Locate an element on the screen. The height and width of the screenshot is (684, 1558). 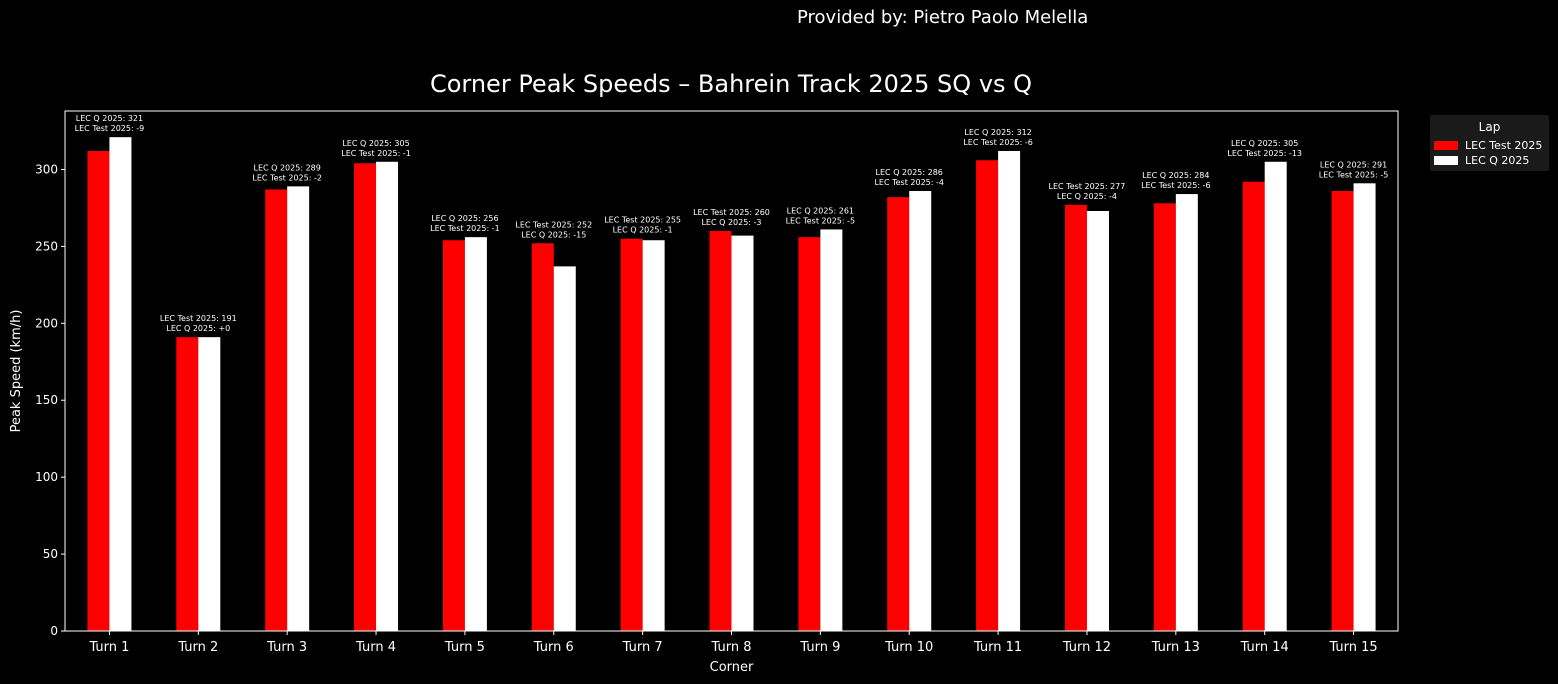
x-tick-label: Turn 13 is located at coordinates (1175, 647).